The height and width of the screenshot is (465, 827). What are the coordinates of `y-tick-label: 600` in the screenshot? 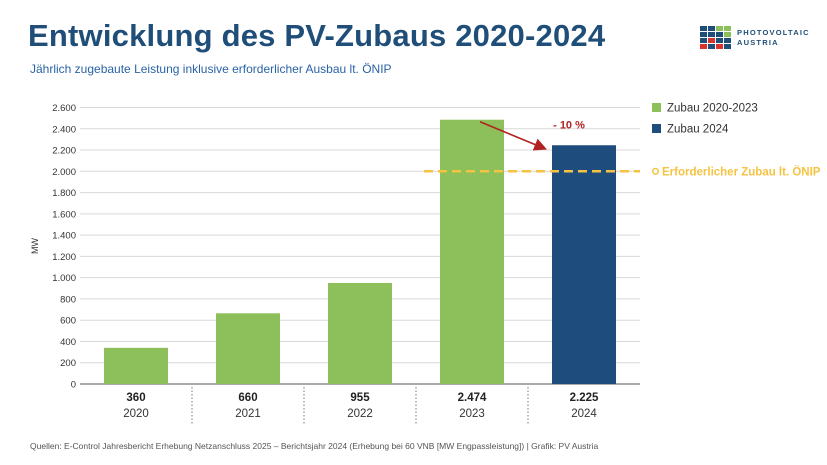 It's located at (68, 321).